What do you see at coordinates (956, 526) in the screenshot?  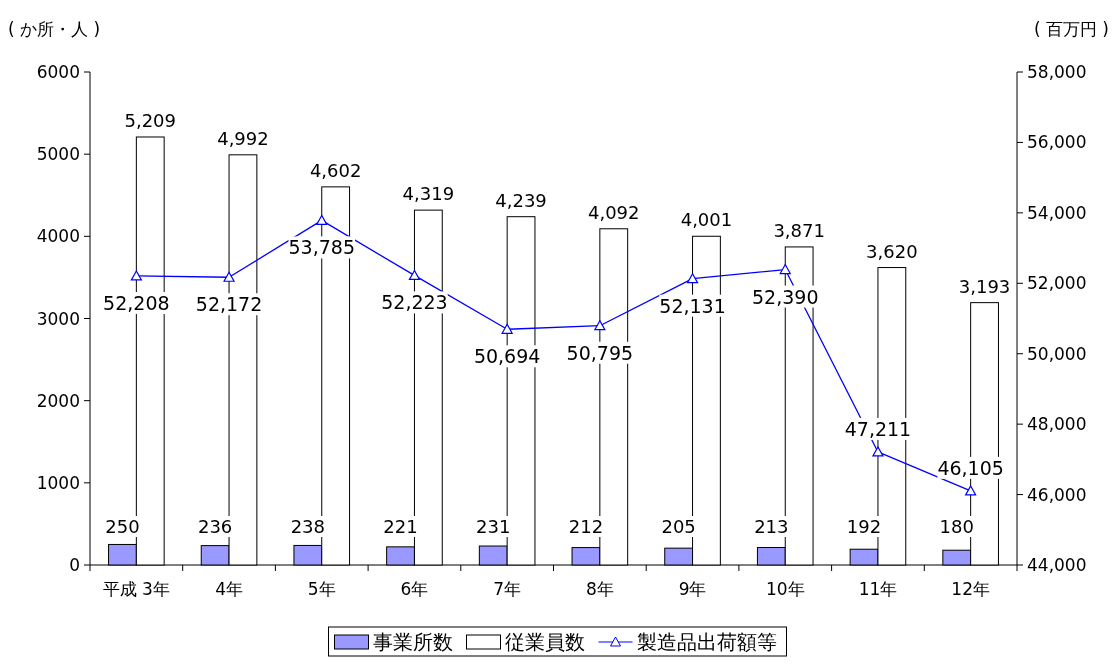 I see `data-label: 180` at bounding box center [956, 526].